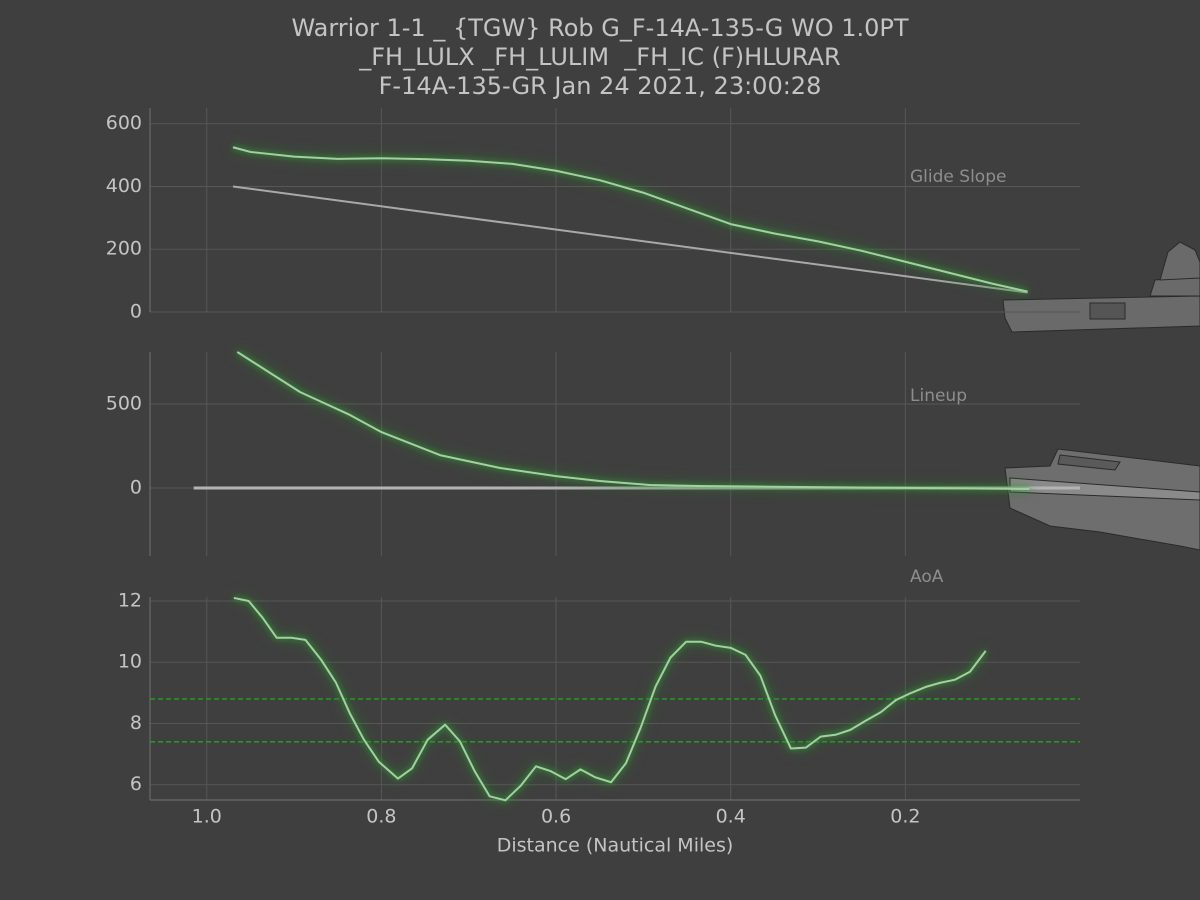  Describe the element at coordinates (381, 817) in the screenshot. I see `x-tick-label: 0.8` at that location.